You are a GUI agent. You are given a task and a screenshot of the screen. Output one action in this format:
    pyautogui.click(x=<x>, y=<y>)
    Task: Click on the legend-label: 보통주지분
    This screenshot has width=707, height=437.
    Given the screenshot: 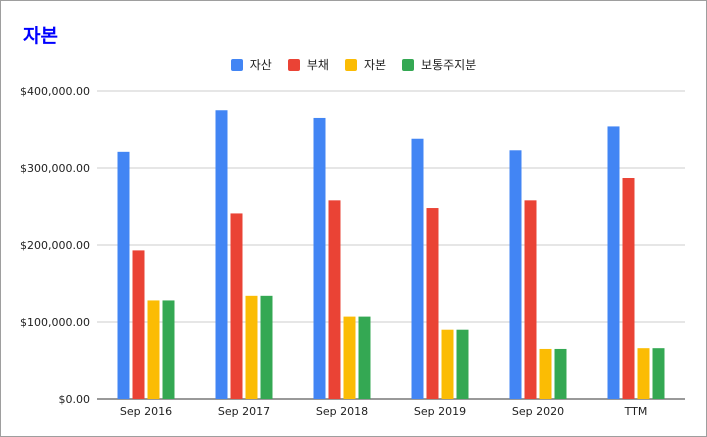 What is the action you would take?
    pyautogui.click(x=449, y=65)
    